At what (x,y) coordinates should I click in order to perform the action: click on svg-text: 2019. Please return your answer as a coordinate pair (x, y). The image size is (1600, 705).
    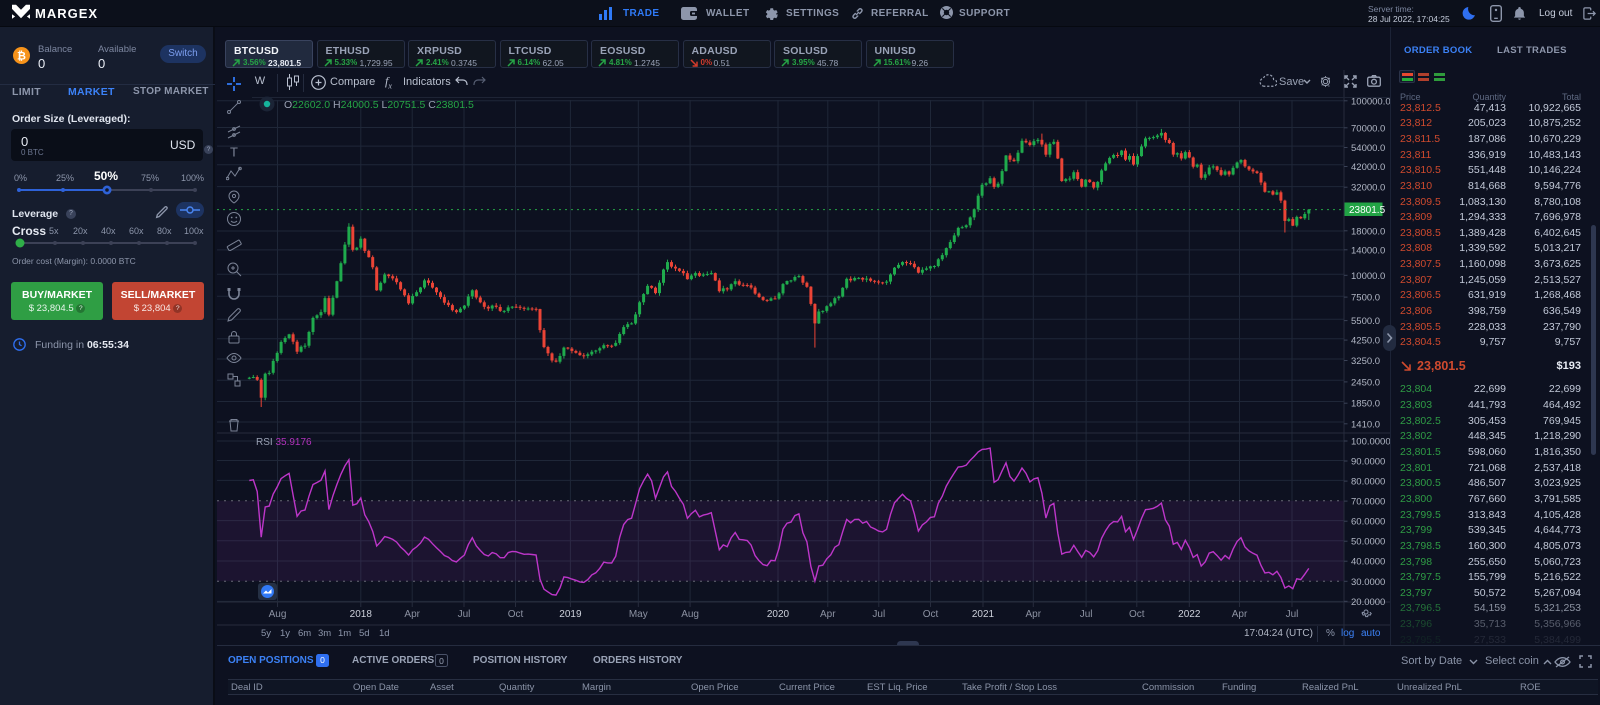
    Looking at the image, I should click on (570, 614).